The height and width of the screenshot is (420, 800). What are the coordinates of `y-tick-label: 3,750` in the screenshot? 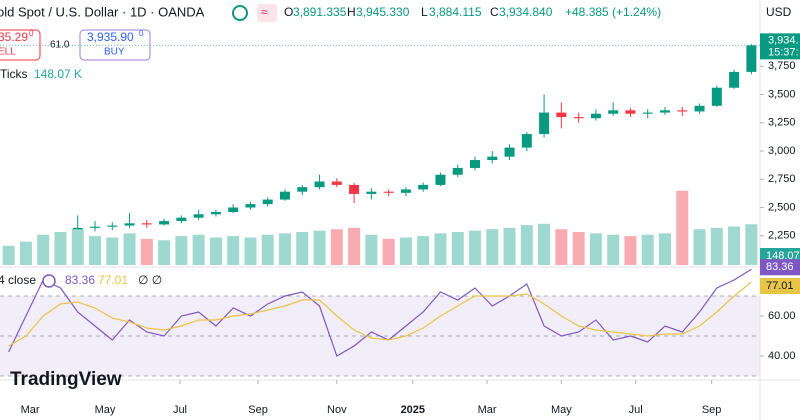 It's located at (782, 66).